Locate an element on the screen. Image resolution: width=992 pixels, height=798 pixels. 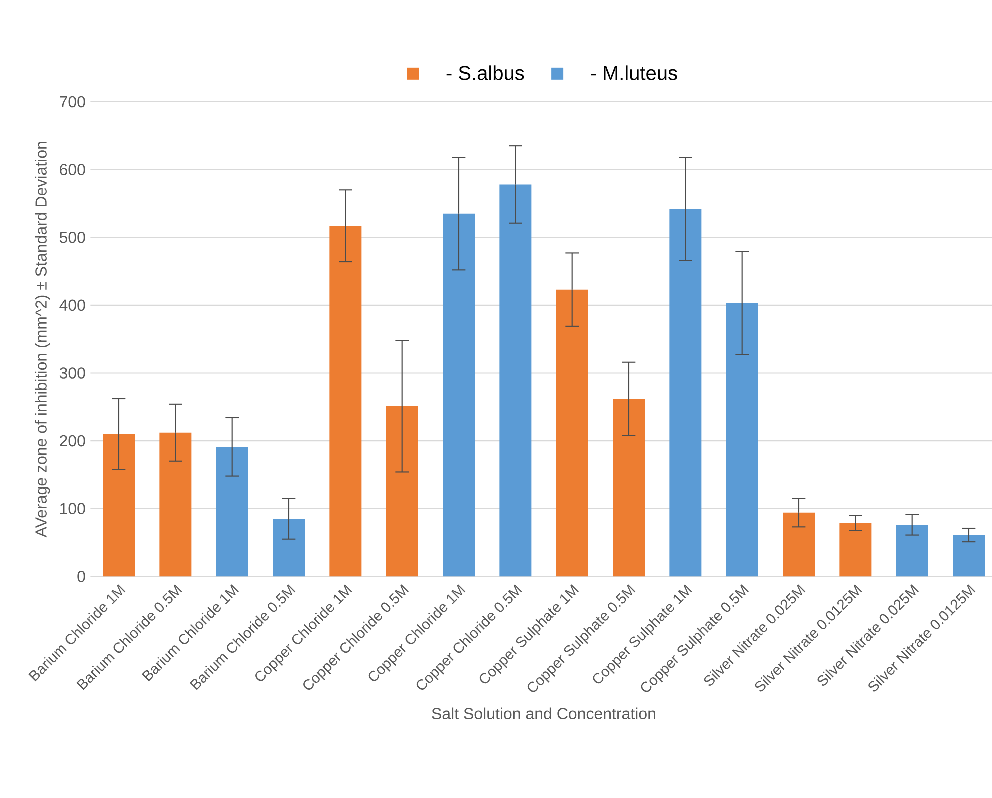
y-tick-label: 200 is located at coordinates (73, 441).